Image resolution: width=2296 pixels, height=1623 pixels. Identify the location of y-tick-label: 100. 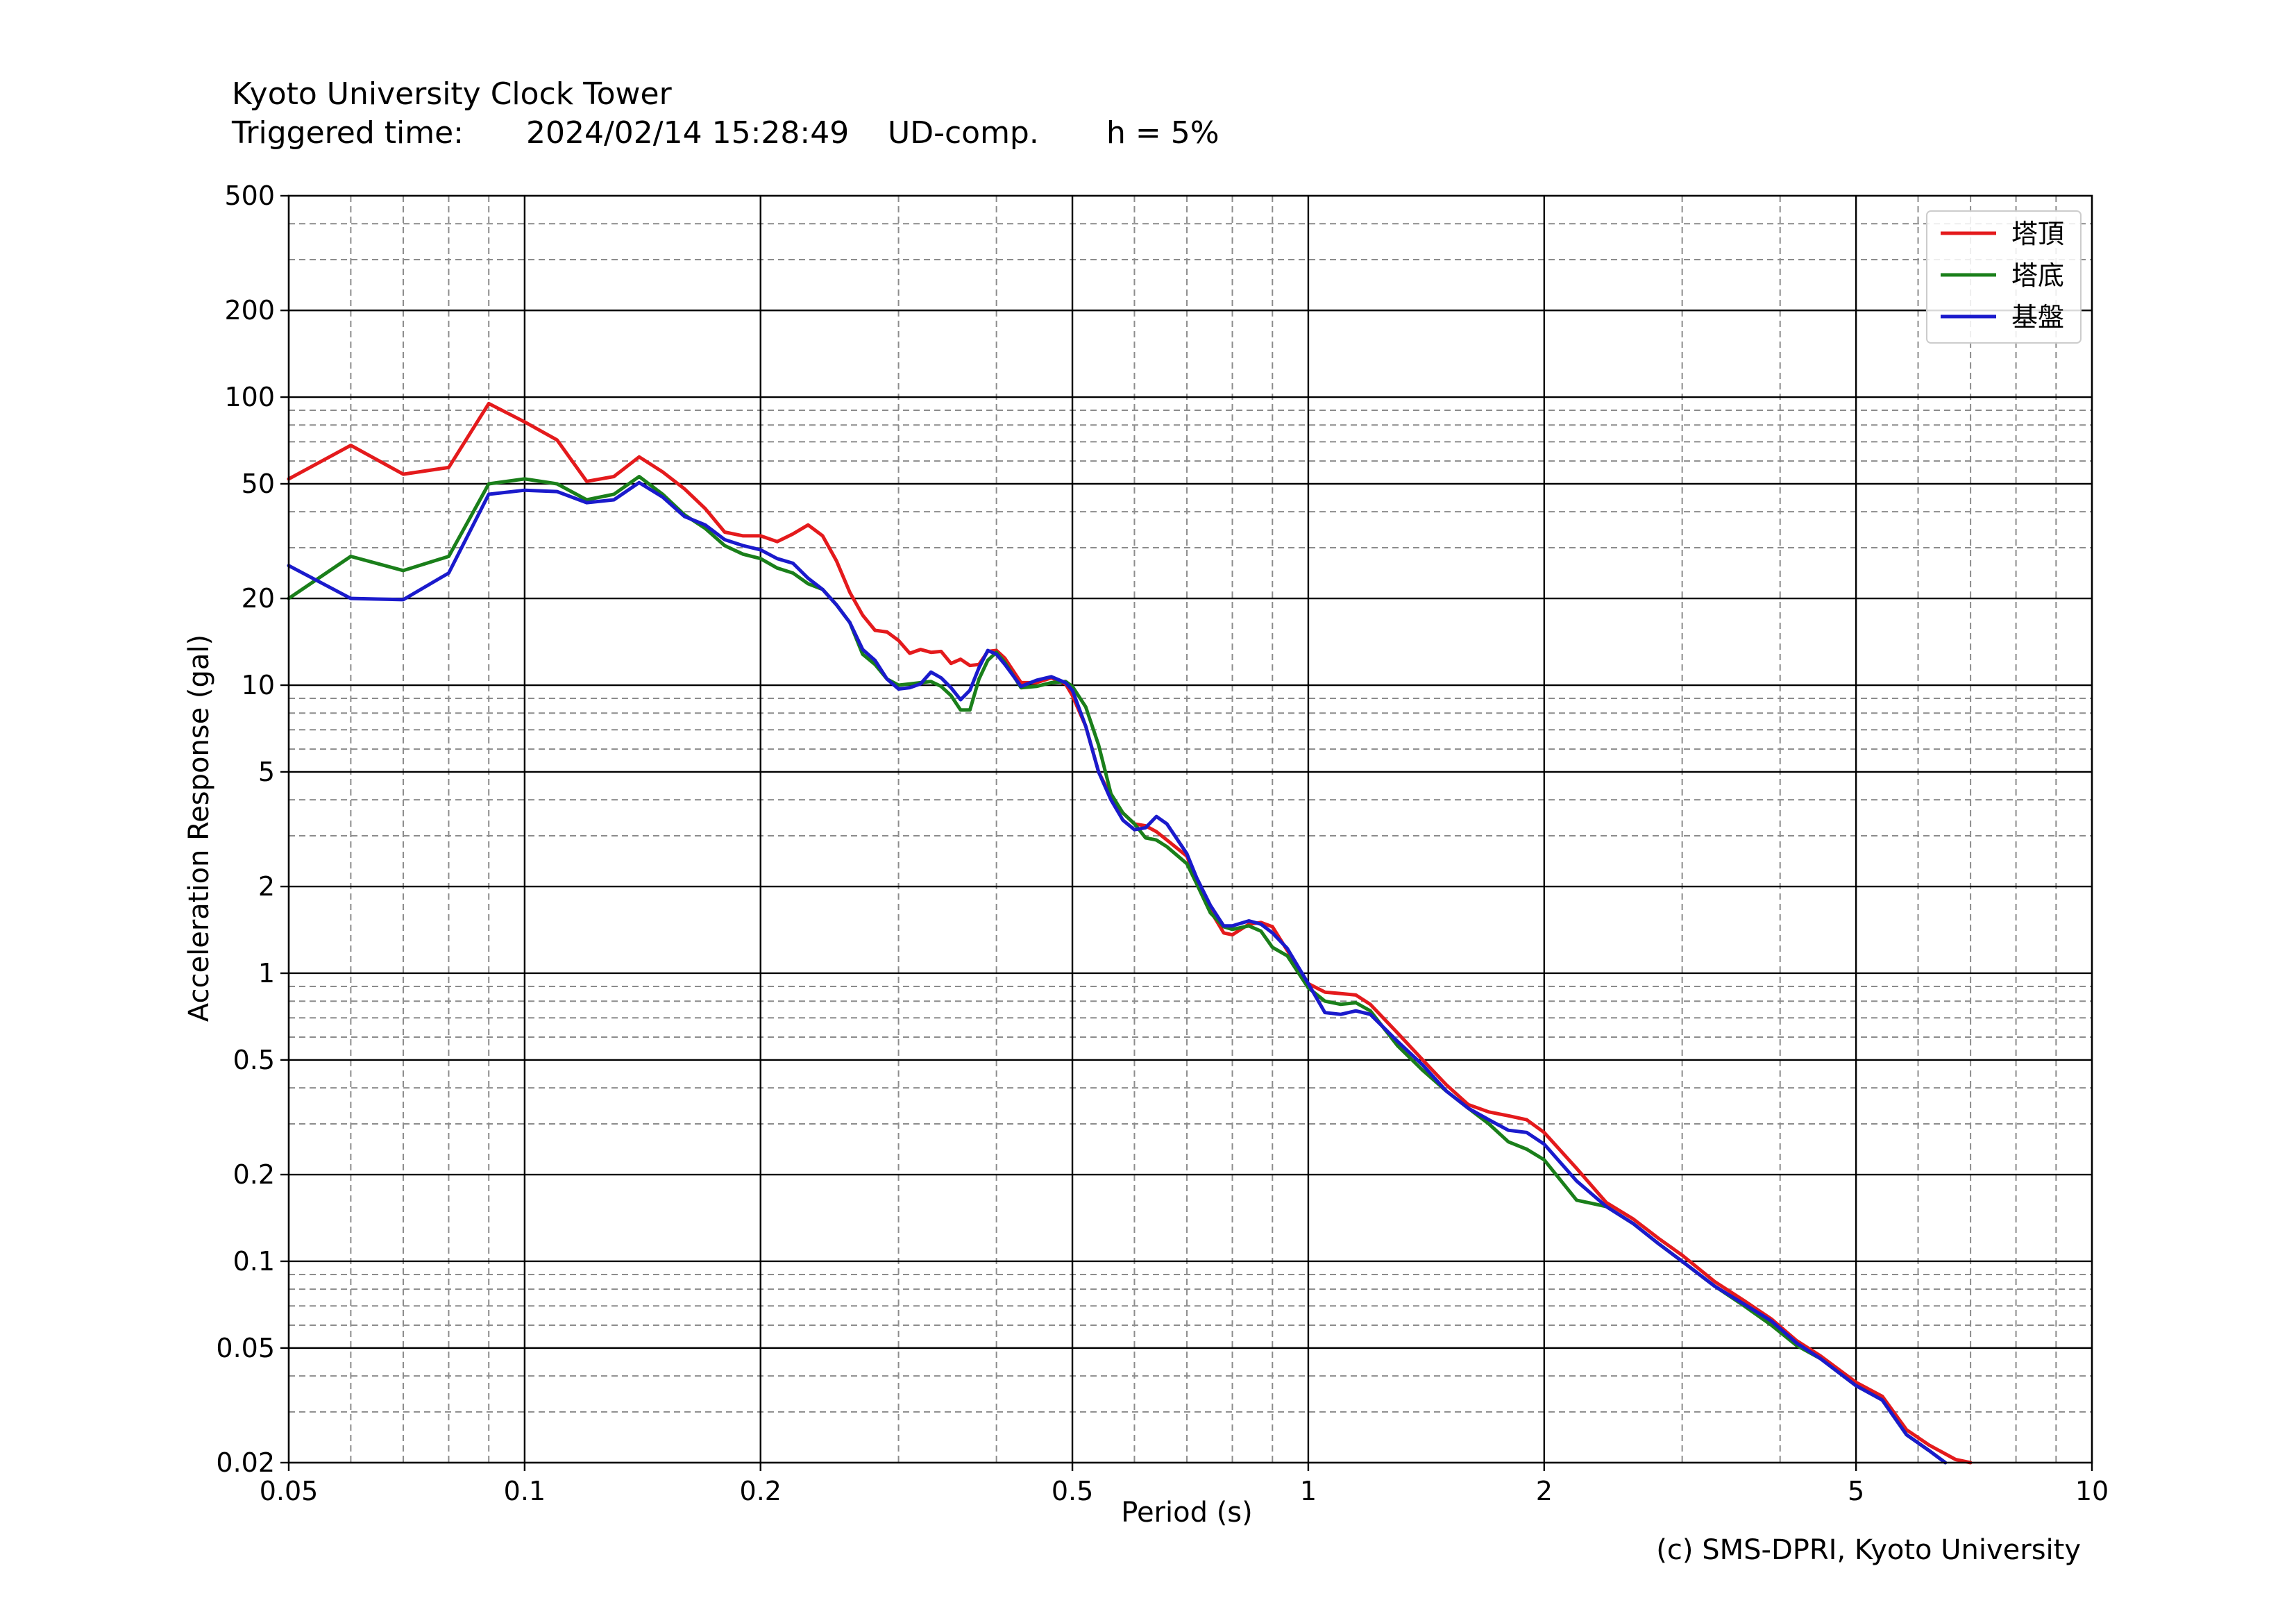
(250, 397).